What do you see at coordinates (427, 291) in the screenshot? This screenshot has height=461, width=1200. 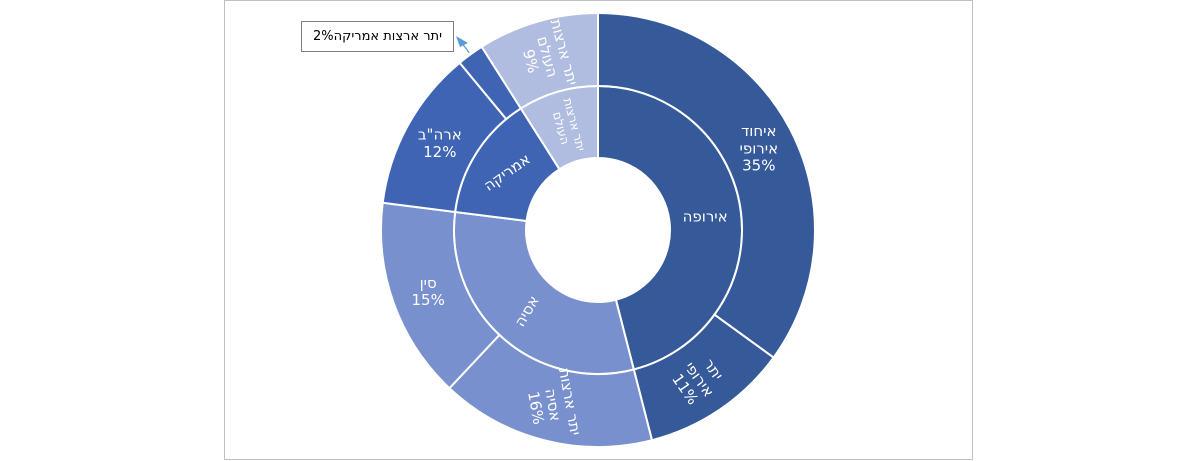 I see `outer-label-סין: סין 15%` at bounding box center [427, 291].